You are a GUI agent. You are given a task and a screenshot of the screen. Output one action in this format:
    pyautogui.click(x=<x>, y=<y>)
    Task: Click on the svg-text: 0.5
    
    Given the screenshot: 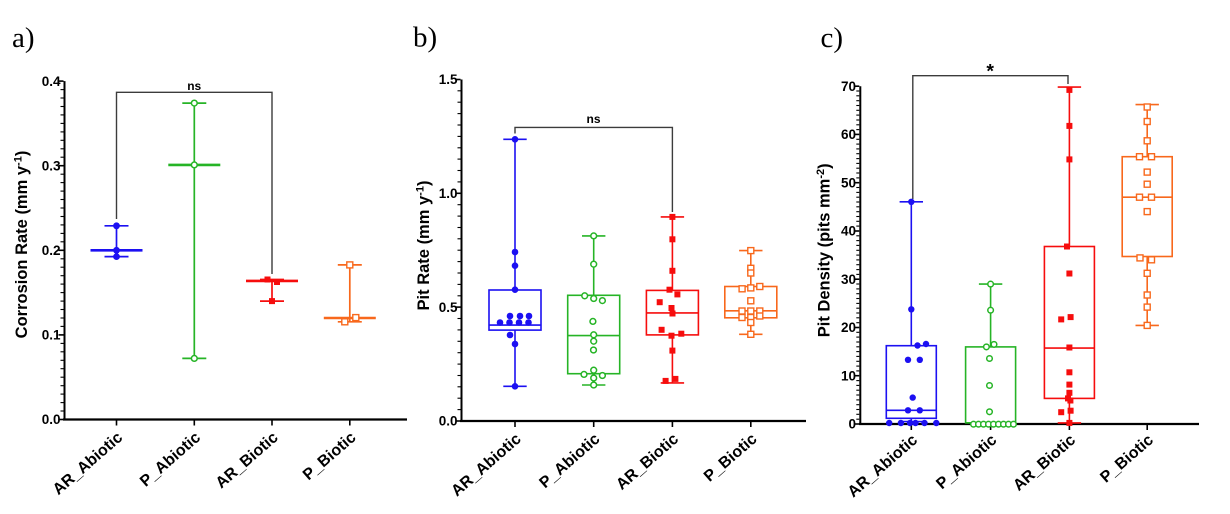 What is the action you would take?
    pyautogui.click(x=448, y=307)
    